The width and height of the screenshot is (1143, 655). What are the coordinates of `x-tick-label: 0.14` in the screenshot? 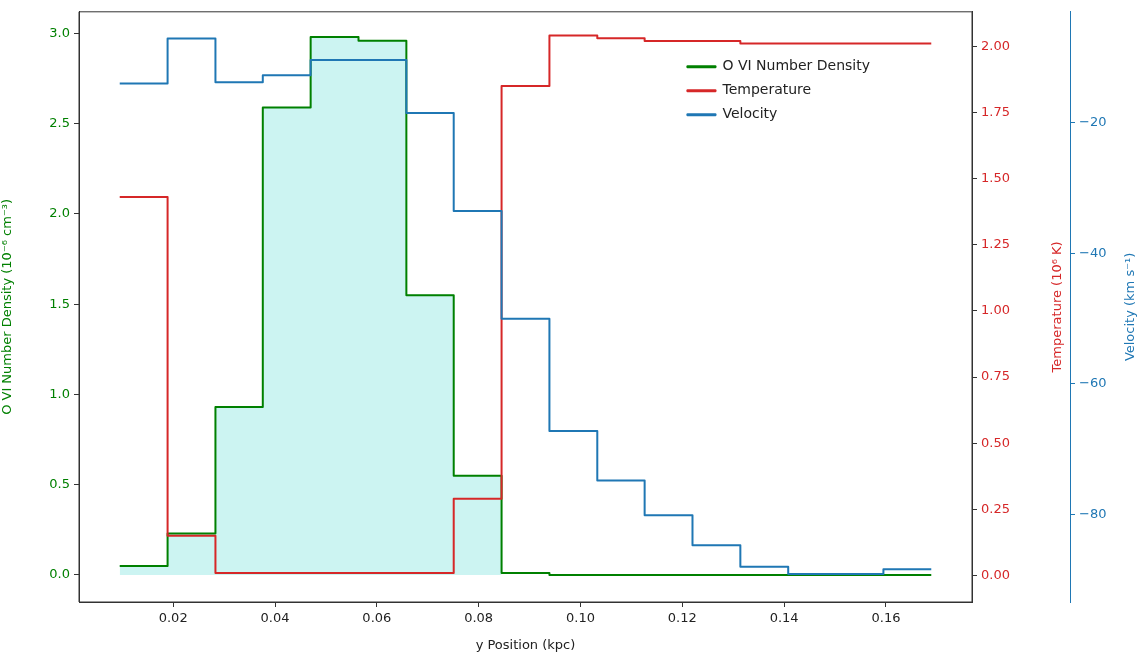 It's located at (784, 618).